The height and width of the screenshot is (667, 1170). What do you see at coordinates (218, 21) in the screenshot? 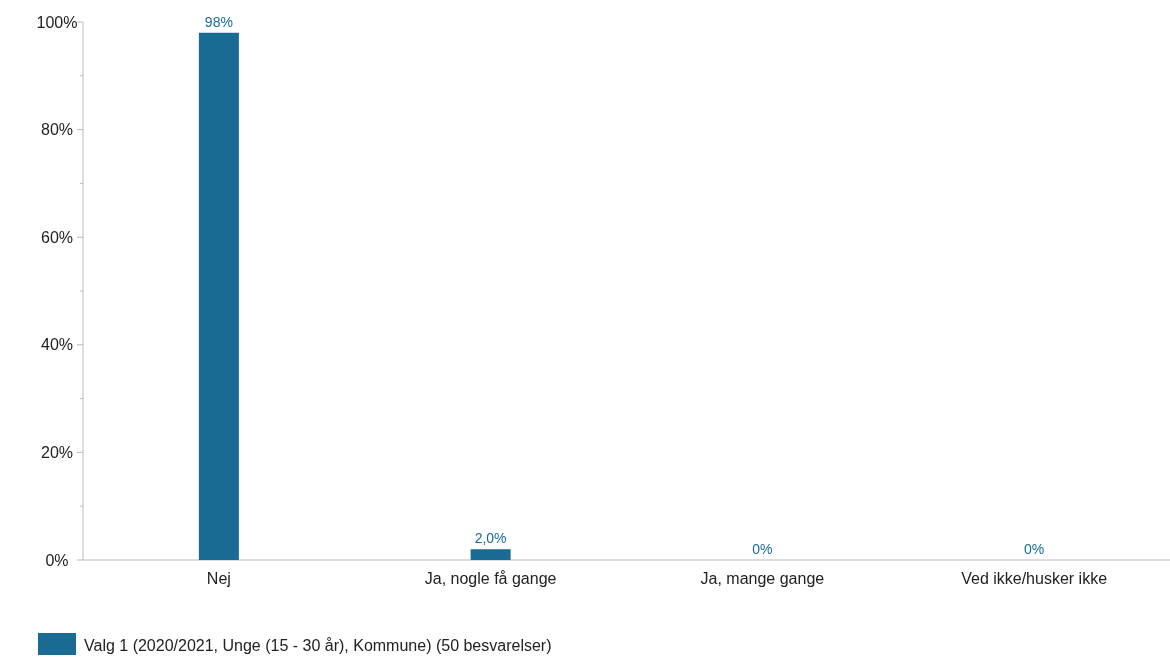
I see `data-label: 98%` at bounding box center [218, 21].